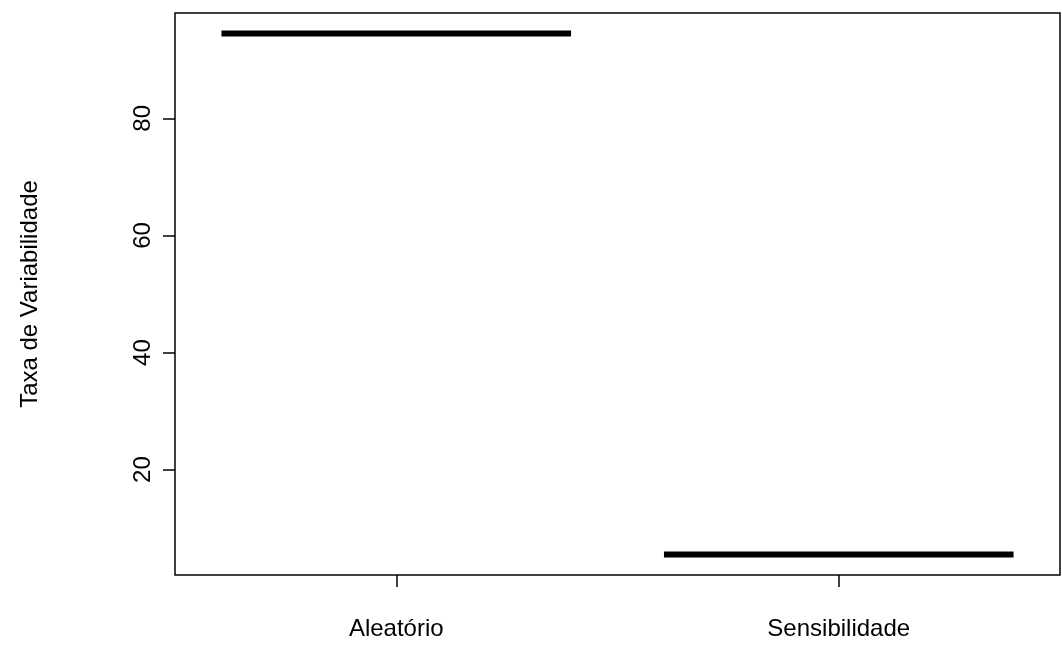 Image resolution: width=1062 pixels, height=657 pixels. I want to click on x-tick-label: Aleatório, so click(396, 627).